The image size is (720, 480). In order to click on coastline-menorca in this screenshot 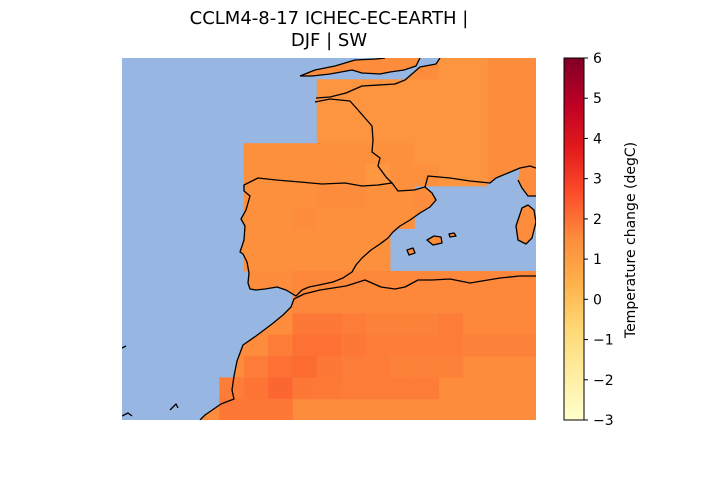, I will do `click(452, 235)`.